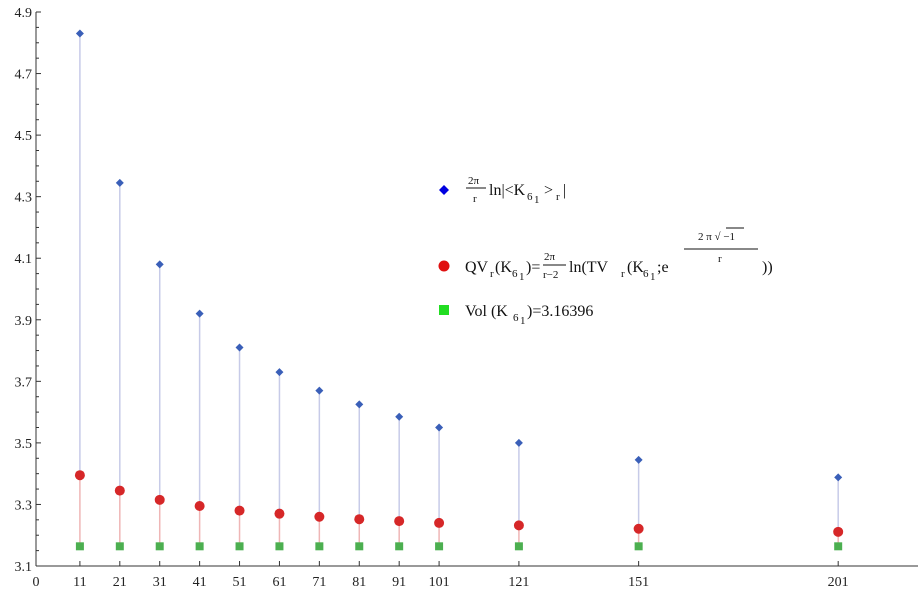 Image resolution: width=922 pixels, height=590 pixels. Describe the element at coordinates (548, 190) in the screenshot. I see `legend-s1-text-b: >` at that location.